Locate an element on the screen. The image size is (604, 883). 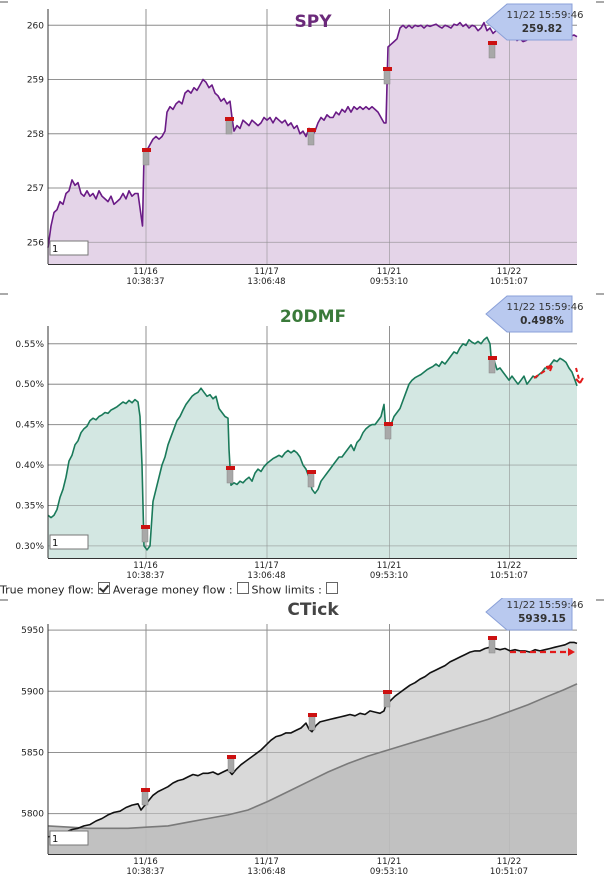
average-money-flow-label: Average money flow : is located at coordinates (172, 590).